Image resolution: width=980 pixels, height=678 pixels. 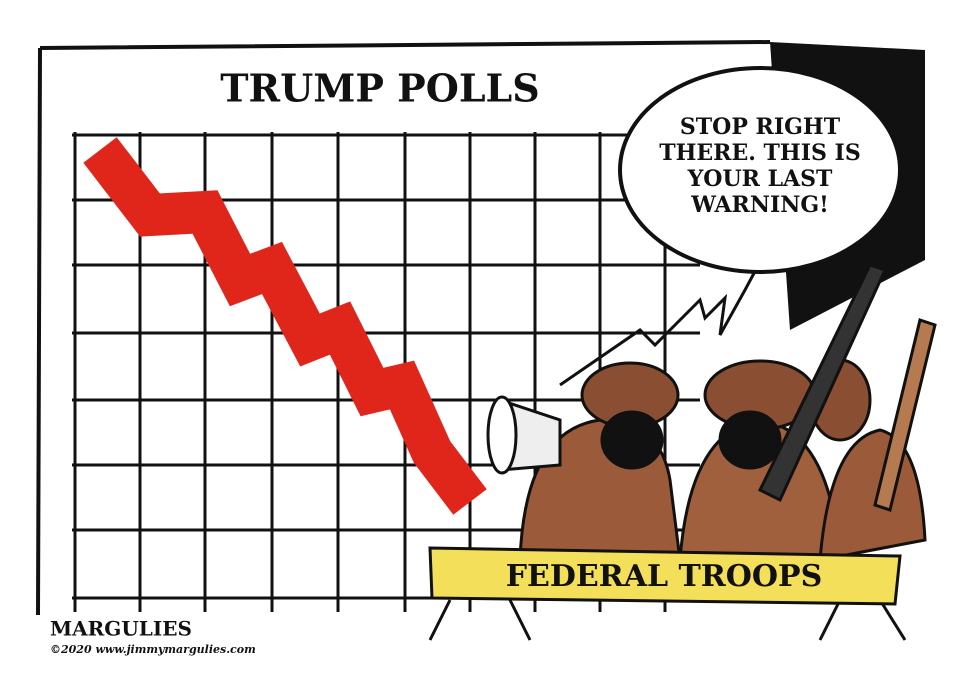 I want to click on bubble-text: WARNING!, so click(x=759, y=205).